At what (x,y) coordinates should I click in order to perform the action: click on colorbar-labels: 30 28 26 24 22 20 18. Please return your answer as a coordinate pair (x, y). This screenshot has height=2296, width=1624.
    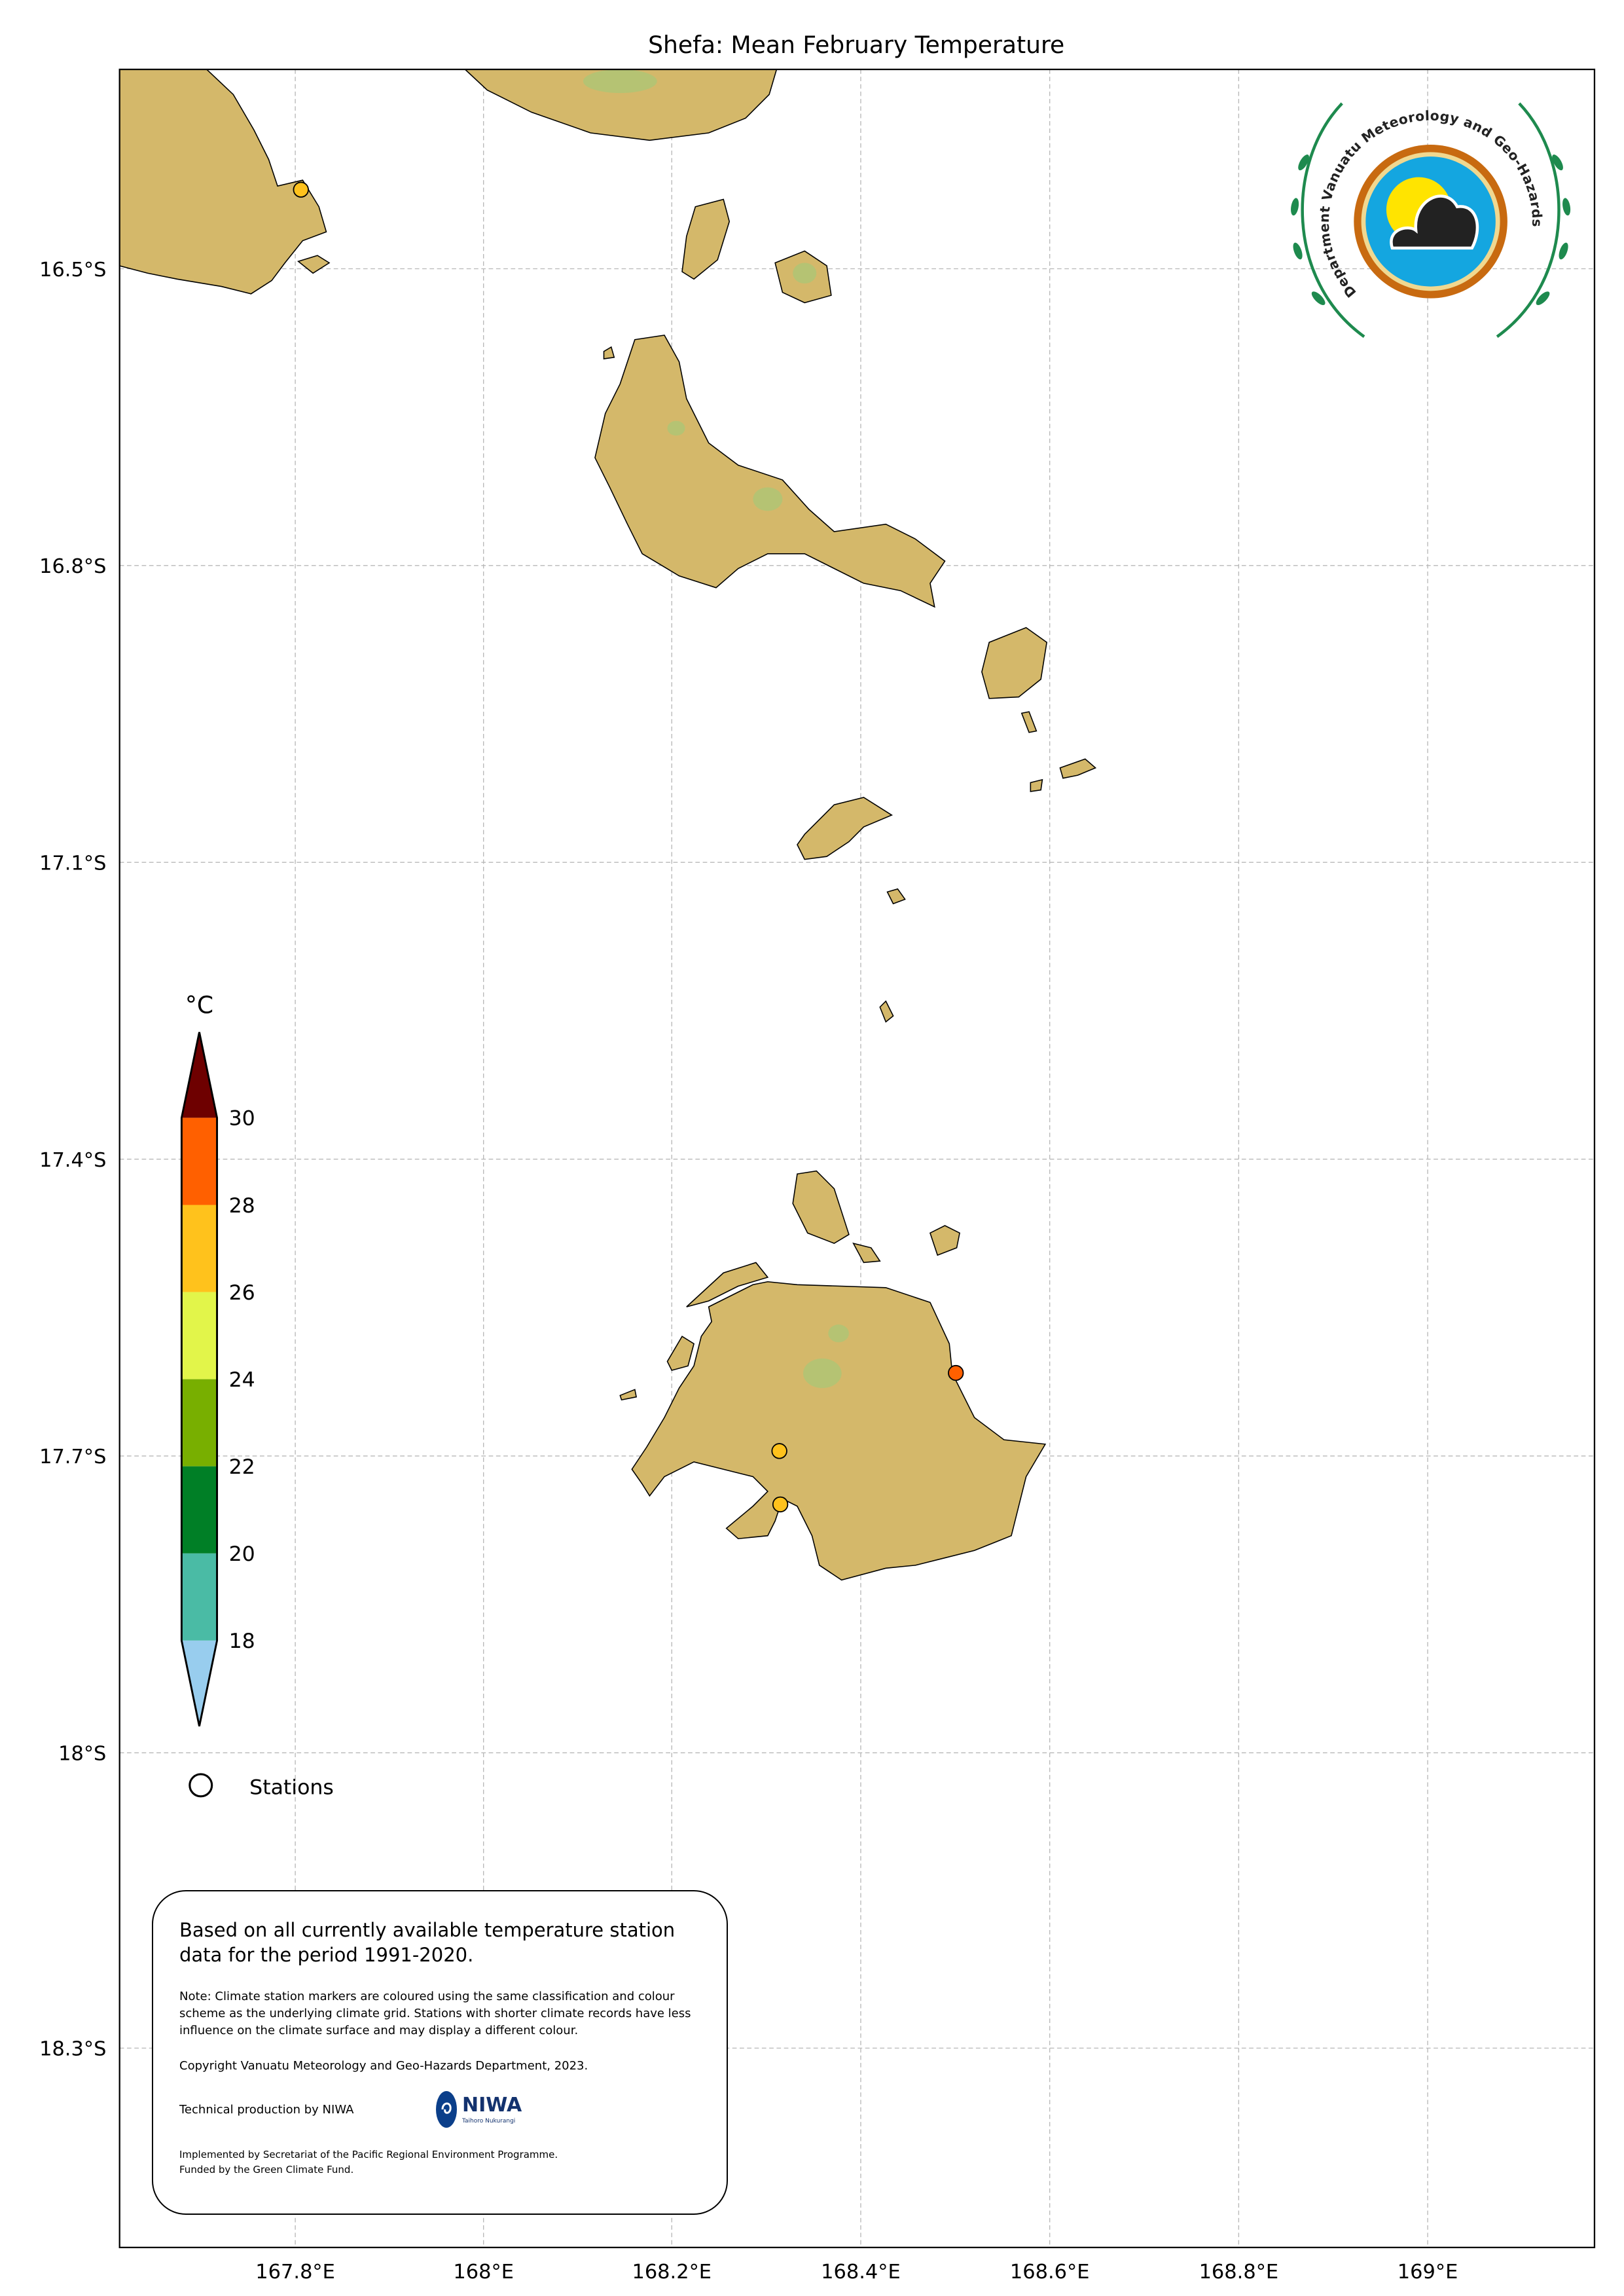
    Looking at the image, I should click on (242, 1380).